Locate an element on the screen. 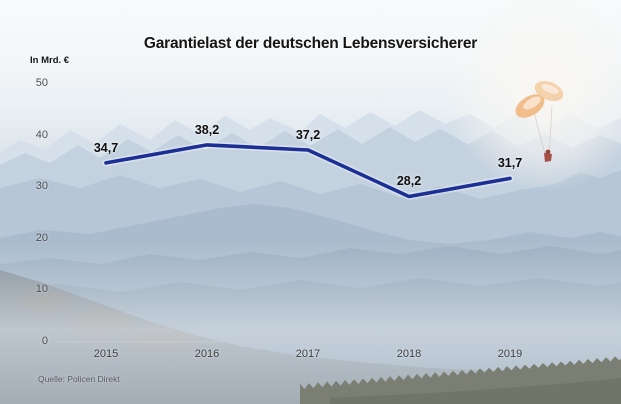  data-point-label: 34,7 is located at coordinates (106, 147).